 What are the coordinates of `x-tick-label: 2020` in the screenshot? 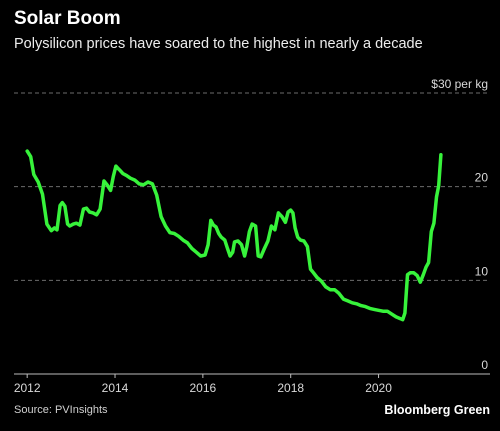 It's located at (378, 388).